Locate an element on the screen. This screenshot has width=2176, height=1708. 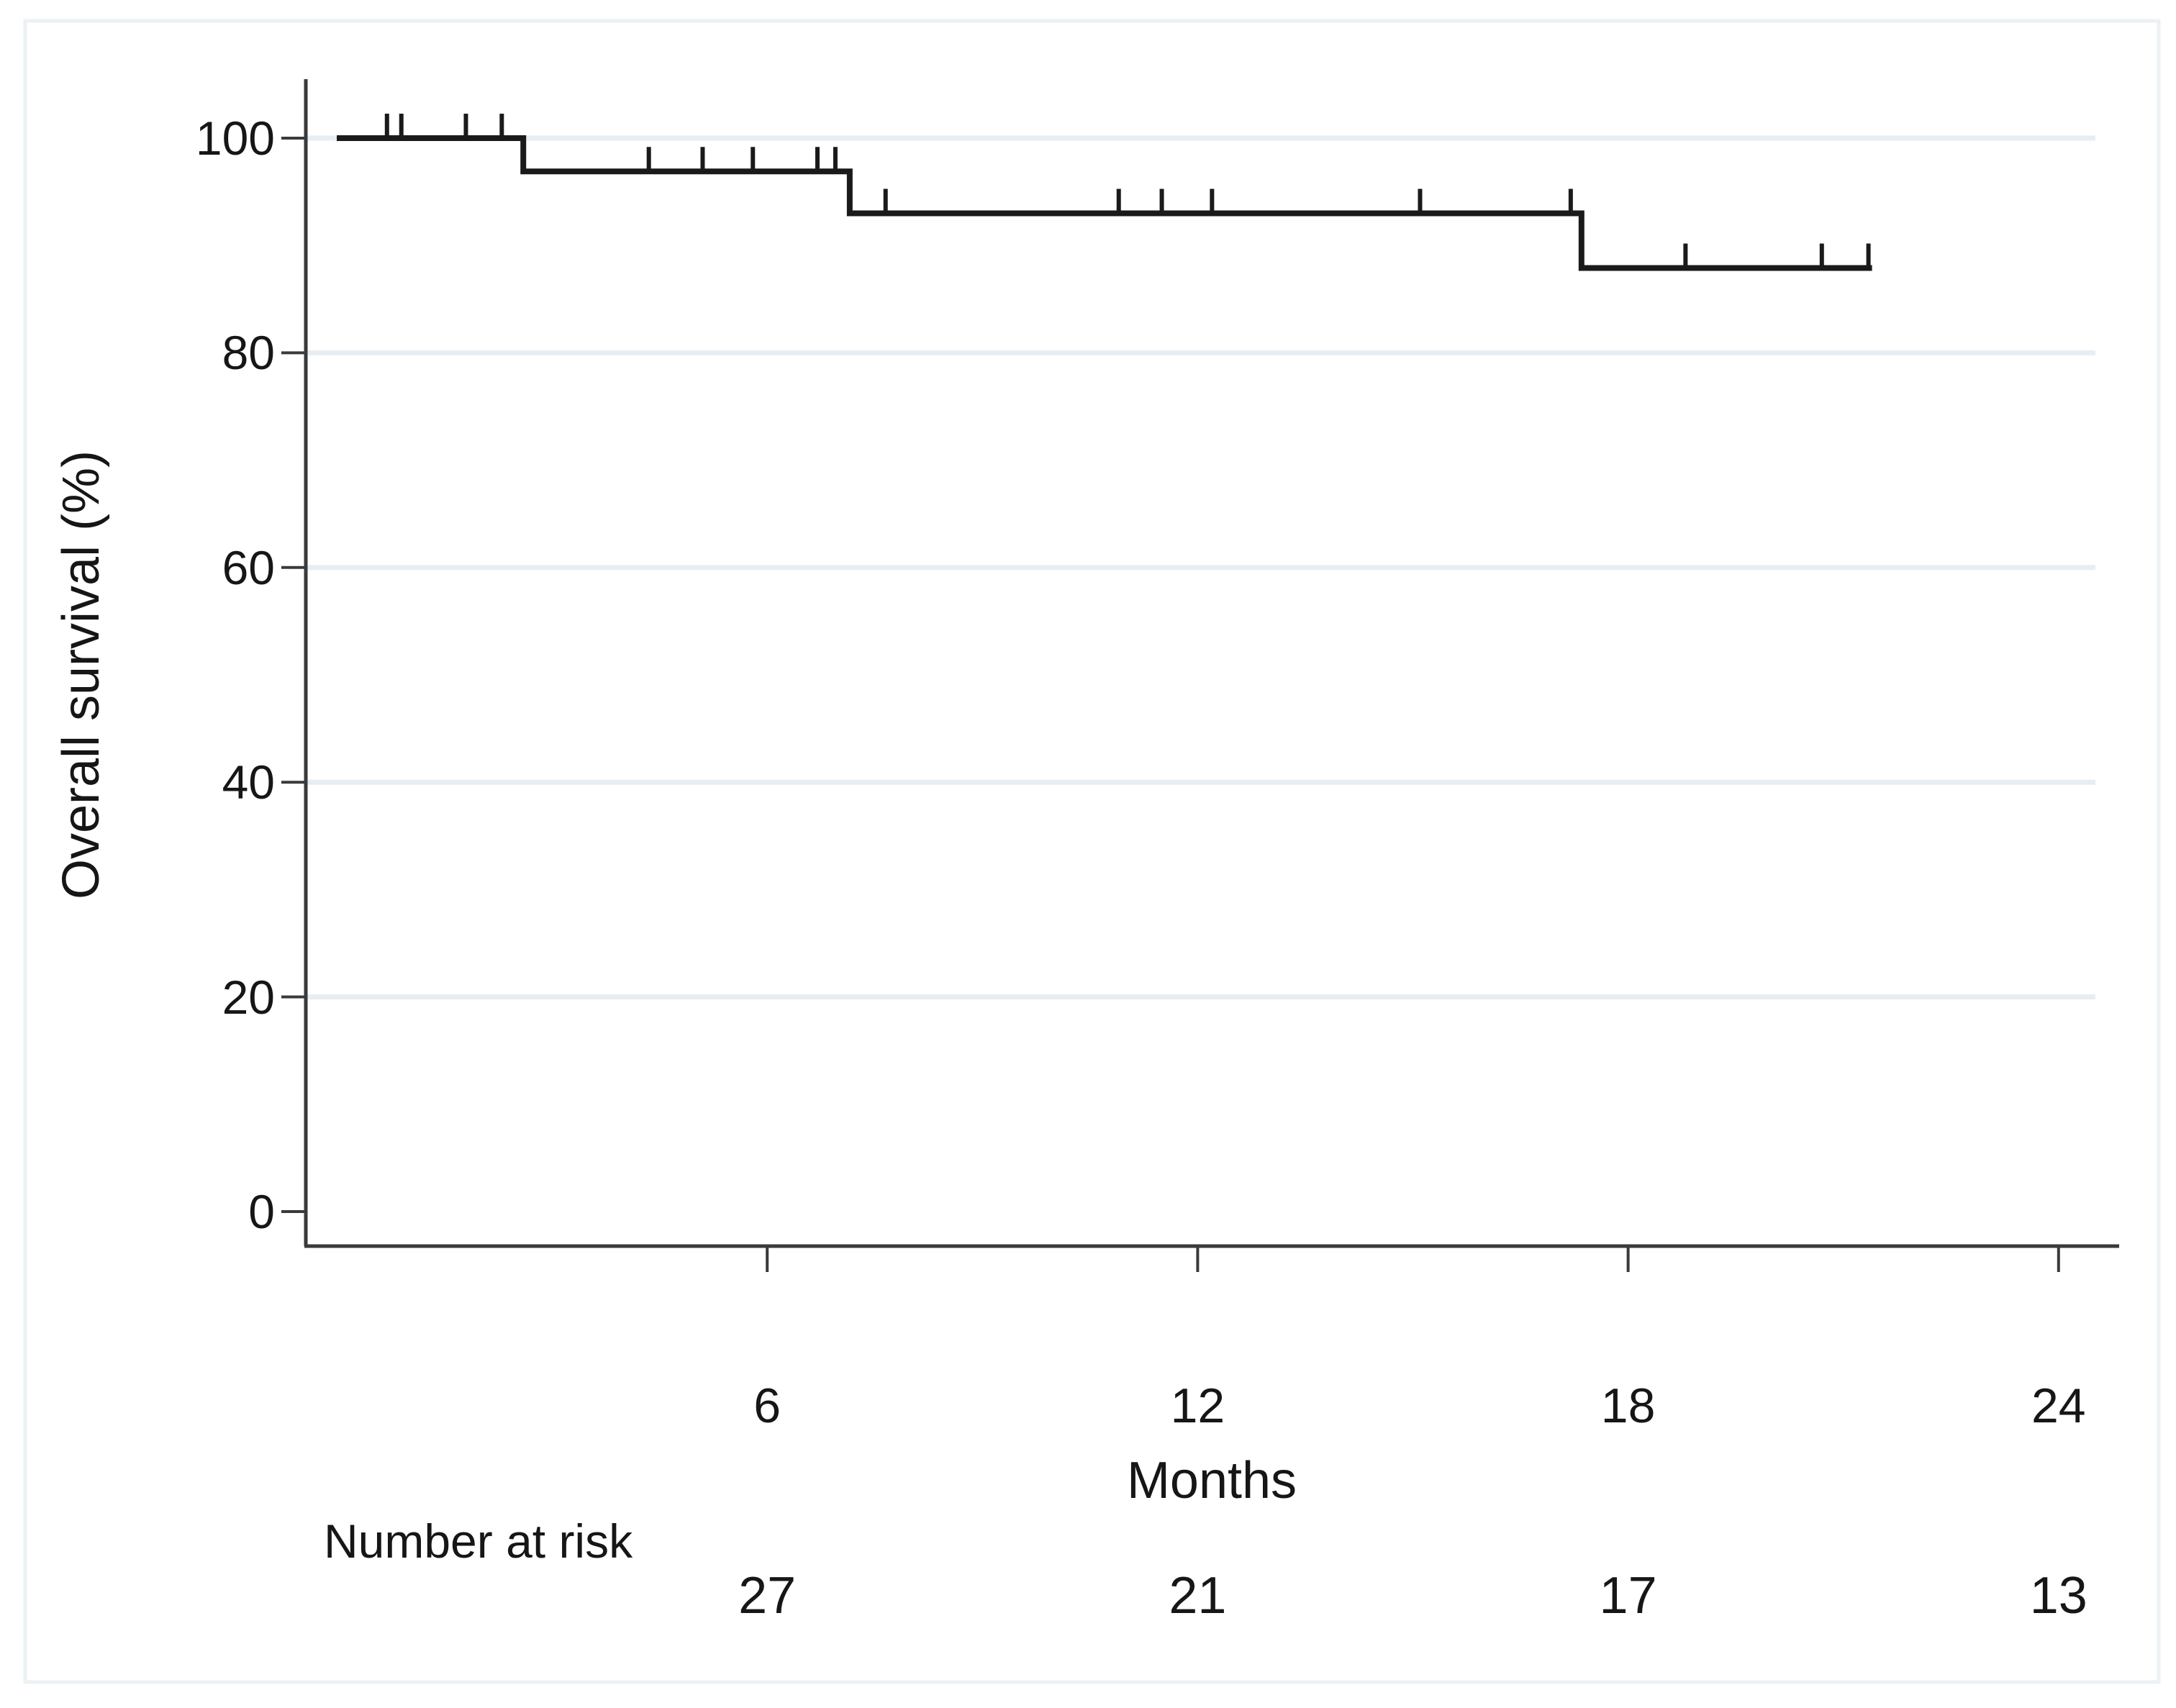
y-tick-label: 80 is located at coordinates (248, 353).